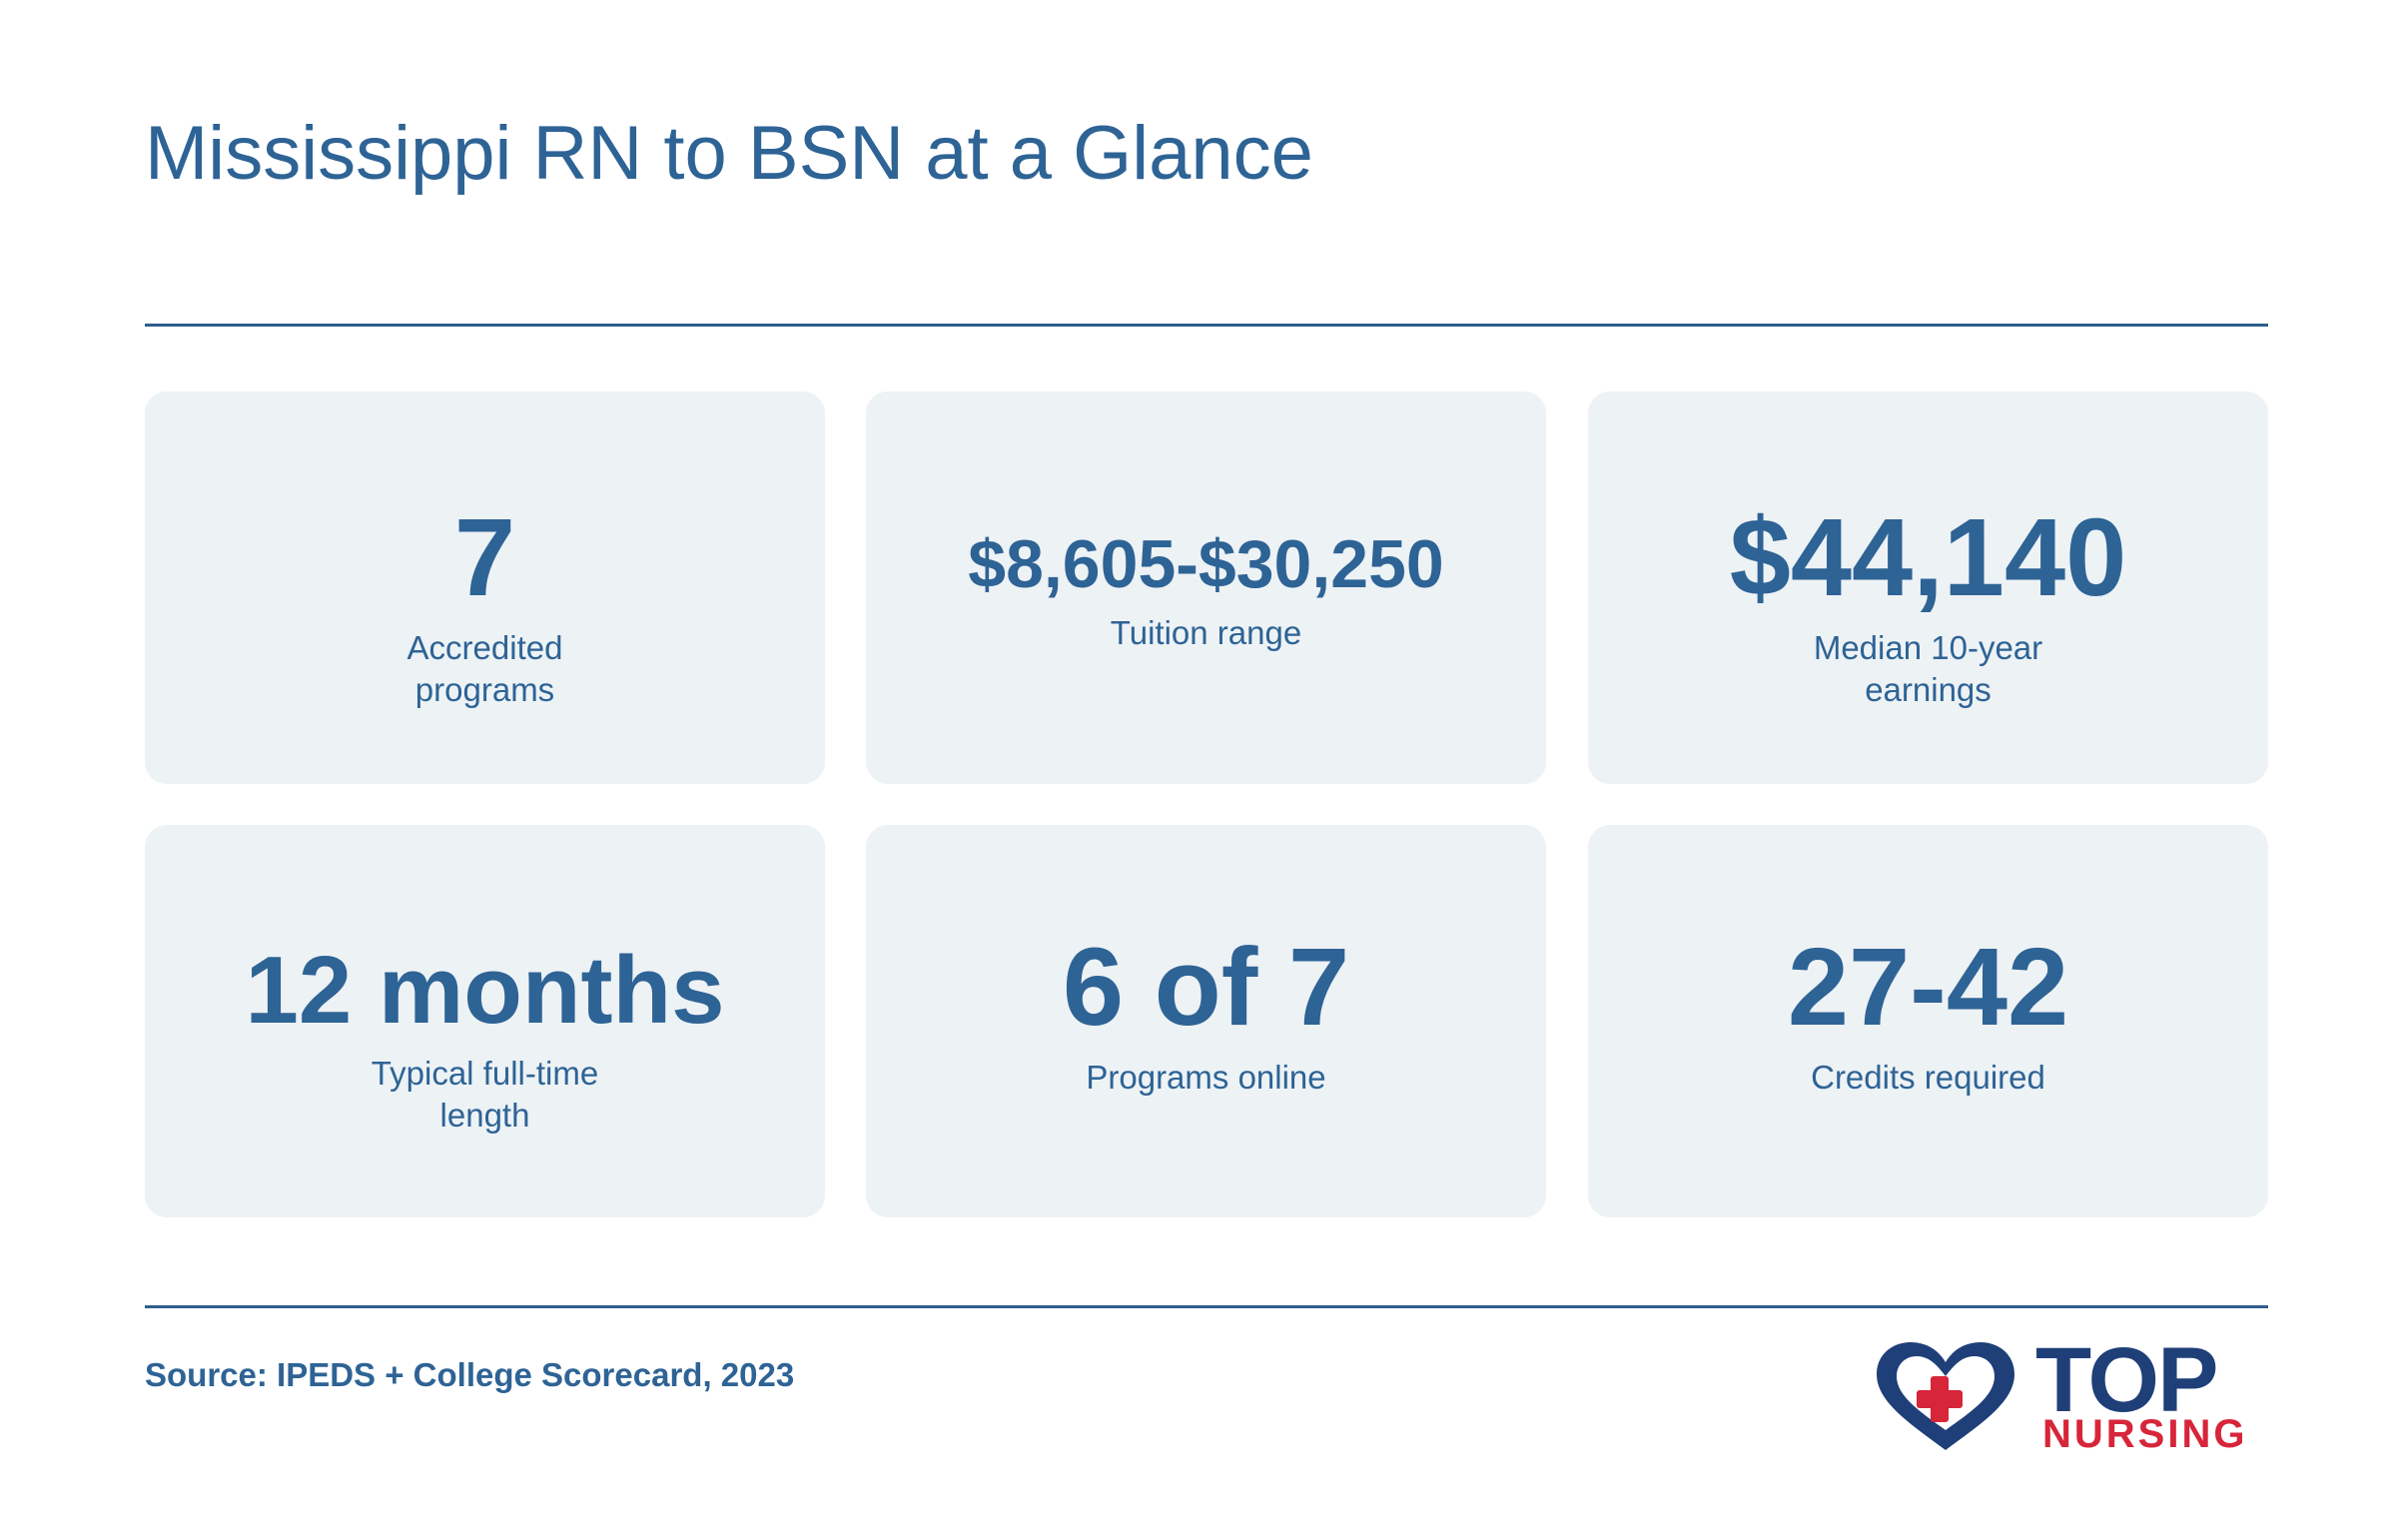 Image resolution: width=2397 pixels, height=1540 pixels. Describe the element at coordinates (1206, 1077) in the screenshot. I see `stat-label: Programs online` at that location.